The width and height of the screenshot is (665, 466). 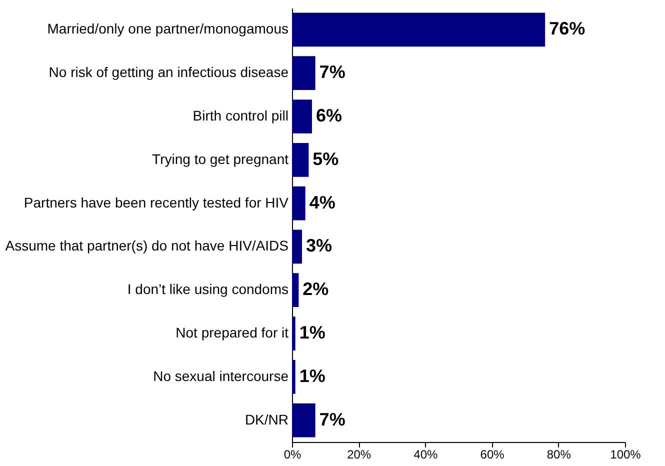 I want to click on x-tick-label: 40%, so click(x=426, y=455).